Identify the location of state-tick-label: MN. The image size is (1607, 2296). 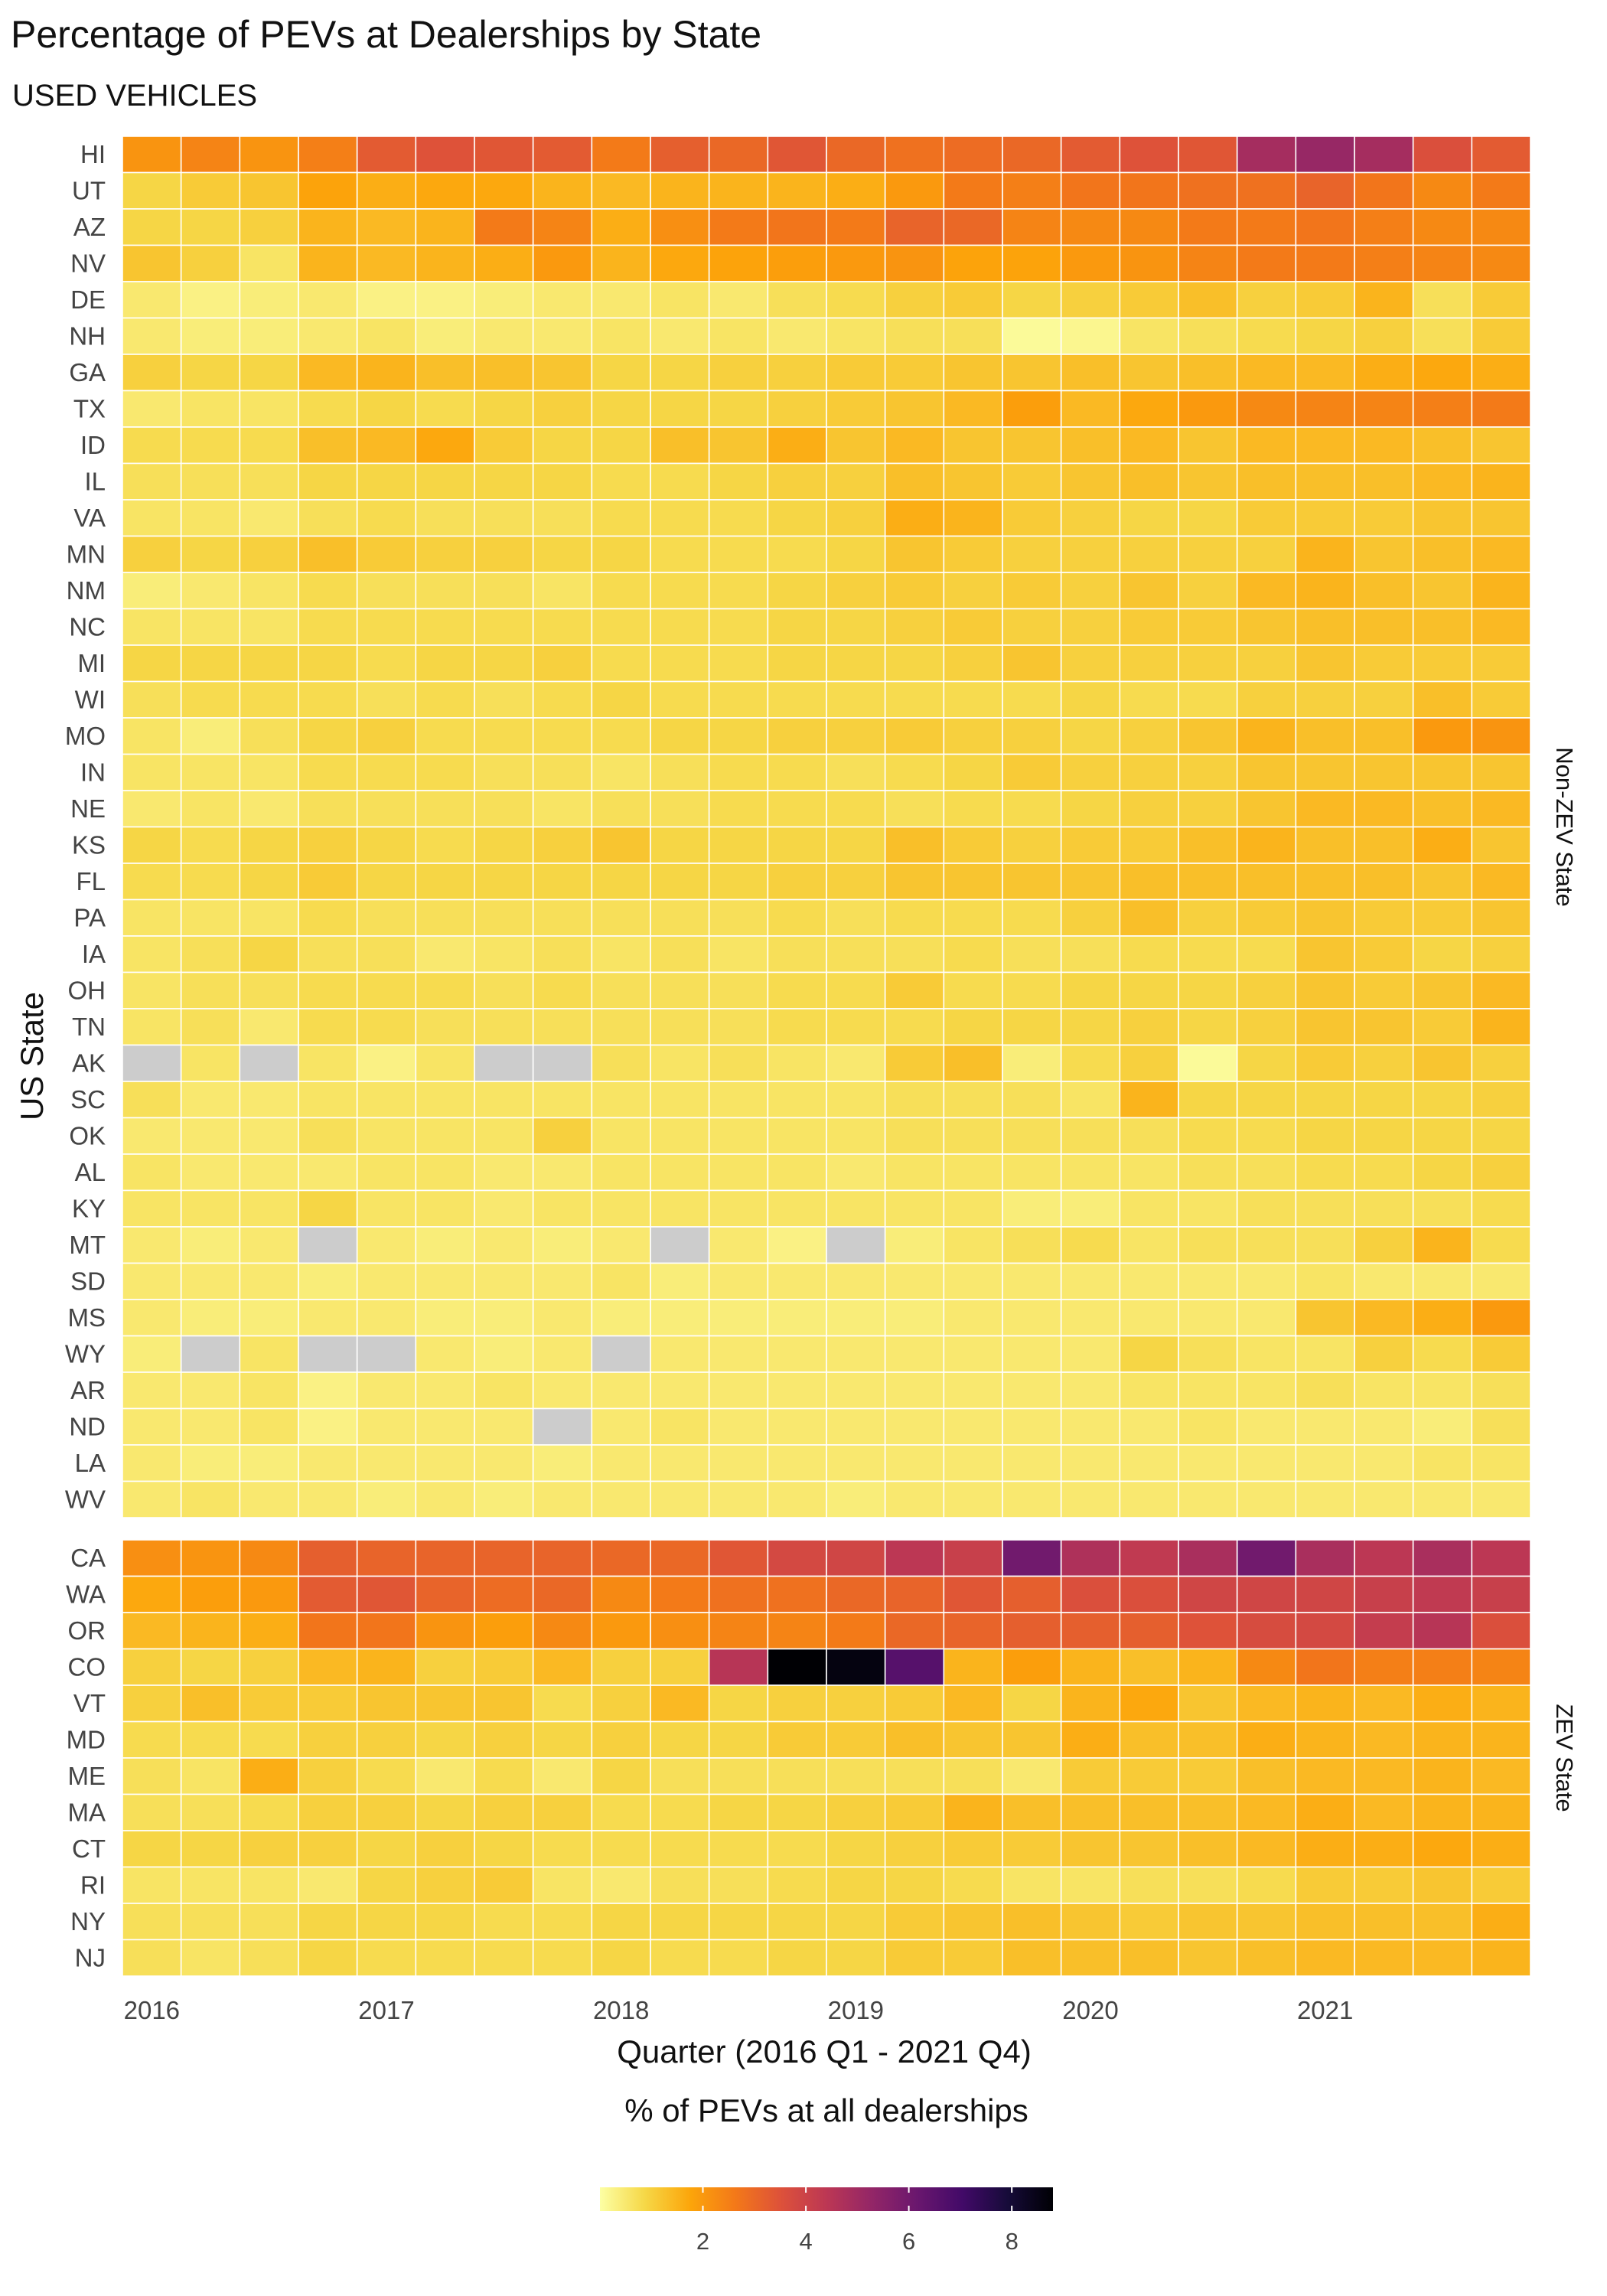
(86, 554).